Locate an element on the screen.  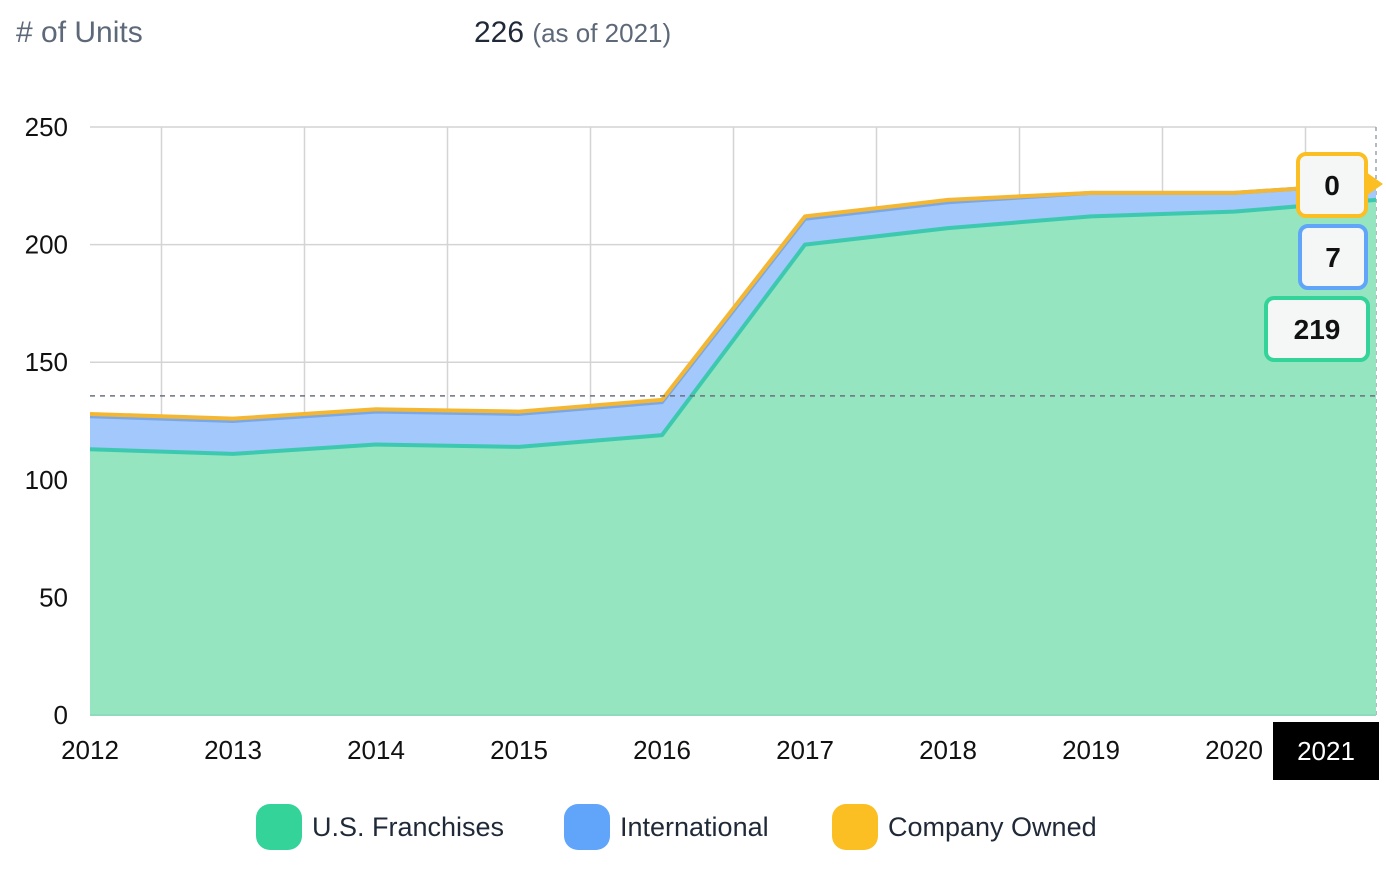
callout-international-box is located at coordinates (1333, 257).